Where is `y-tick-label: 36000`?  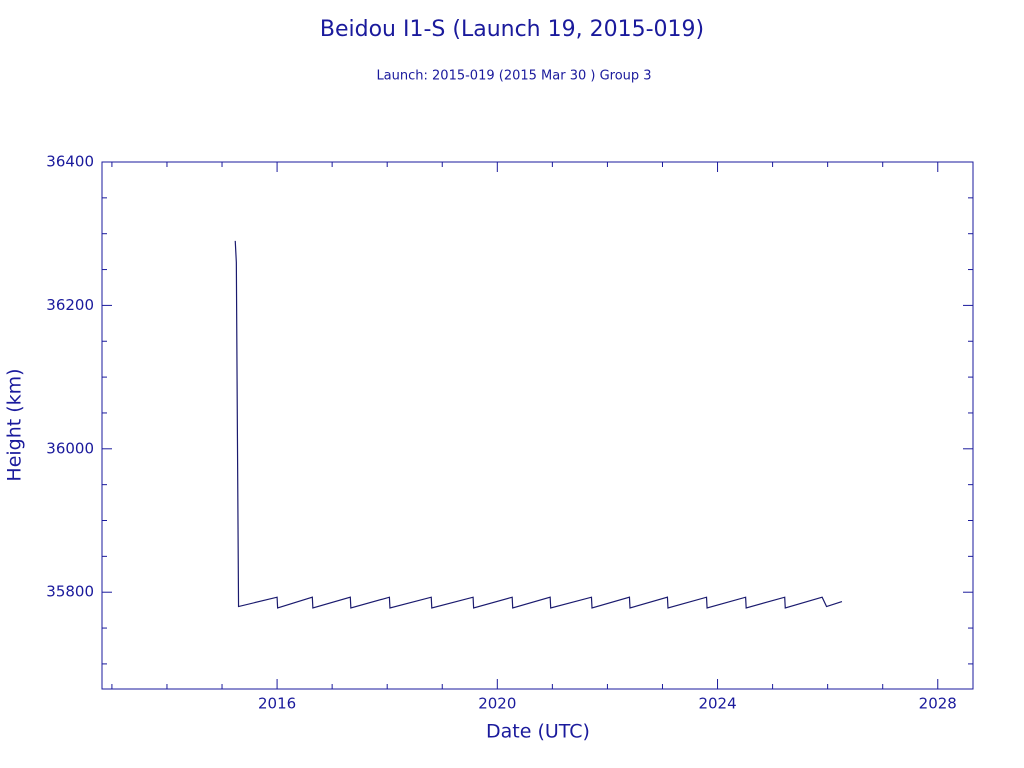
y-tick-label: 36000 is located at coordinates (70, 448).